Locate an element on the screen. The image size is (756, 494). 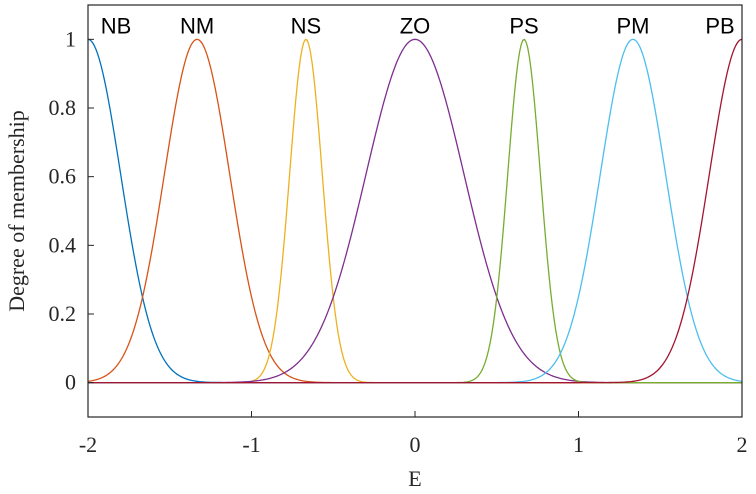
series-label-zo: ZO is located at coordinates (415, 25).